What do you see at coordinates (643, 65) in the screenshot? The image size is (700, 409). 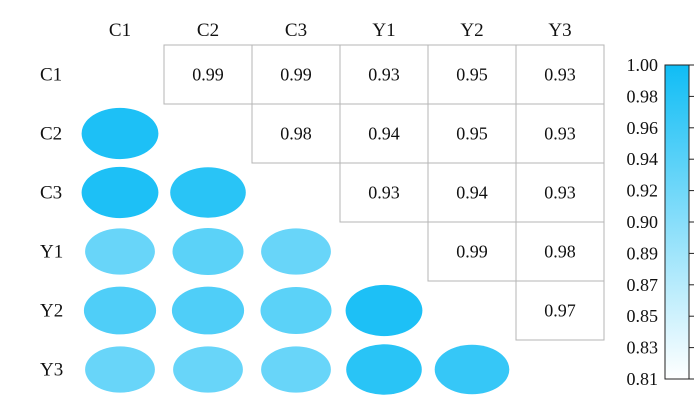 I see `colorbar-tick-label: 1.00` at bounding box center [643, 65].